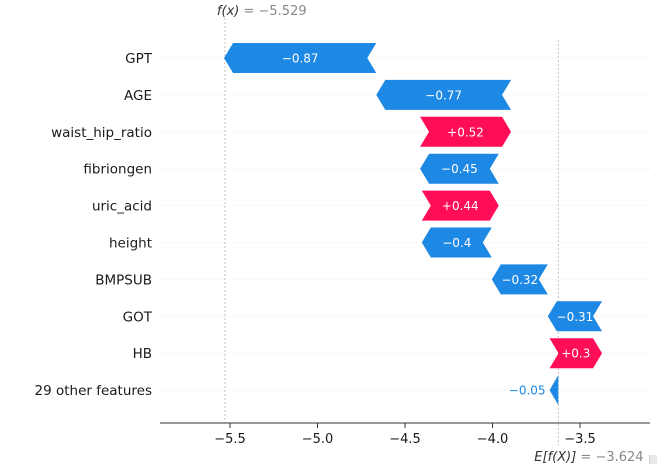 Image resolution: width=658 pixels, height=467 pixels. I want to click on bar-value-label-0: −0.87, so click(300, 59).